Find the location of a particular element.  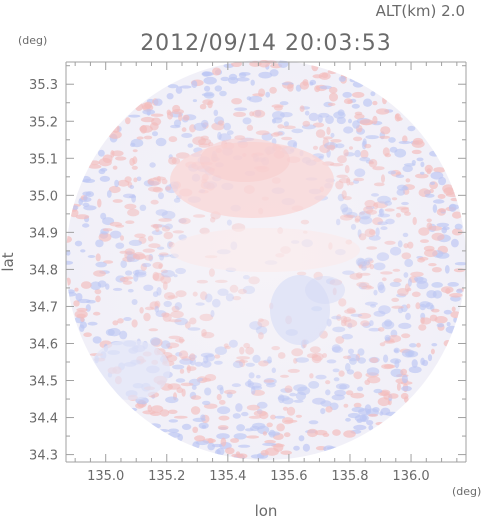

y-tick-label: 34.5 is located at coordinates (43, 382).